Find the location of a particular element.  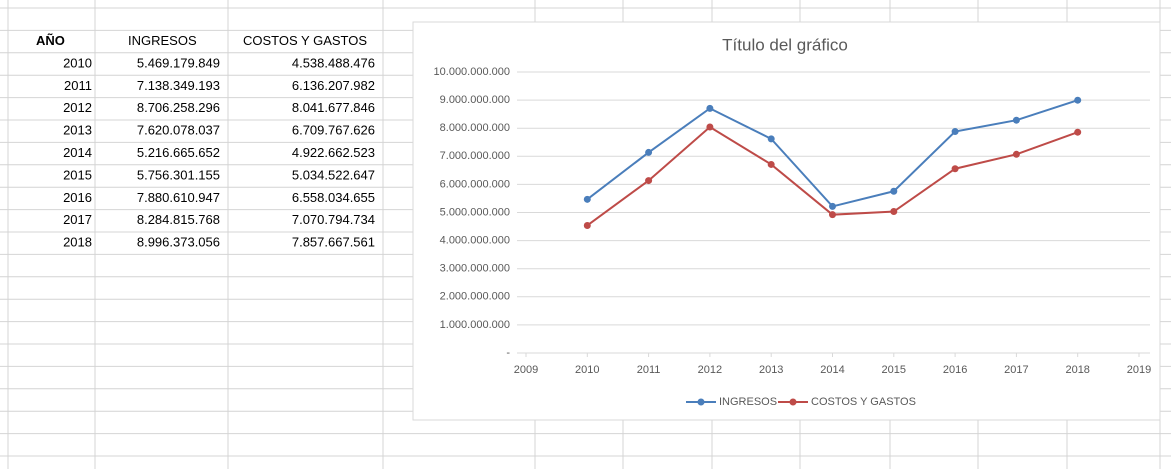

y-tick-label: 4.000.000.000 is located at coordinates (475, 241).